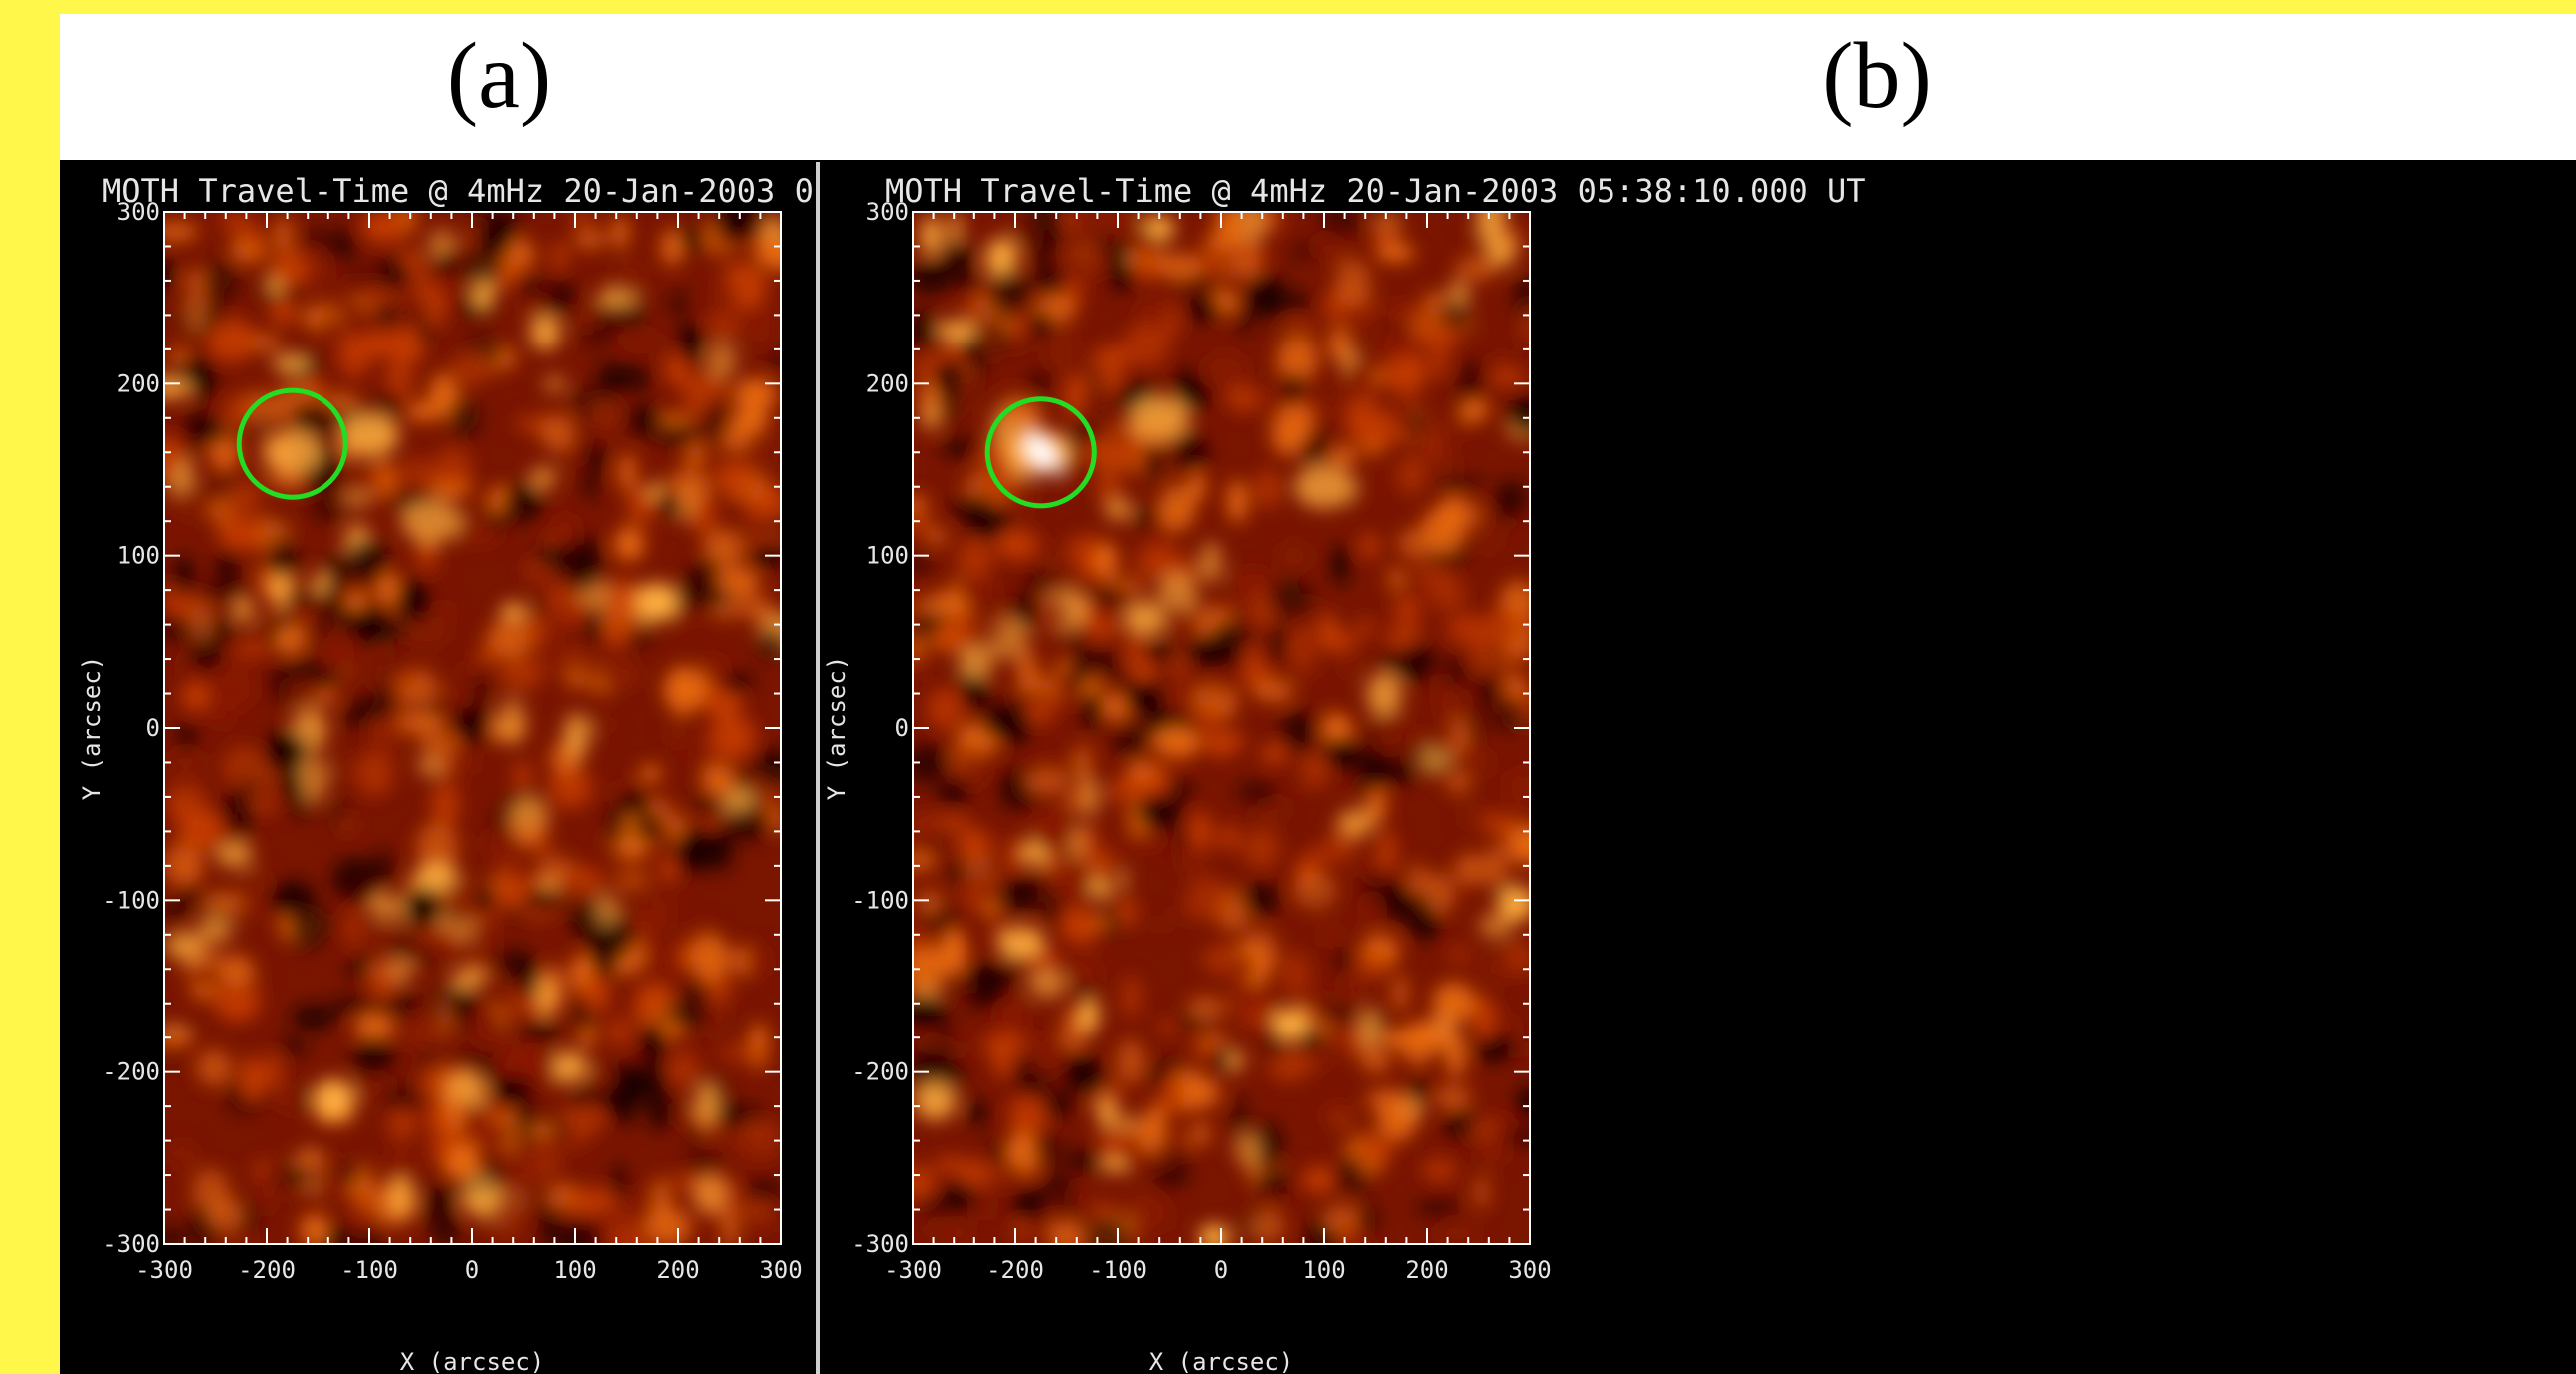 This screenshot has width=2576, height=1374. I want to click on x-tick-label: -200, so click(267, 1270).